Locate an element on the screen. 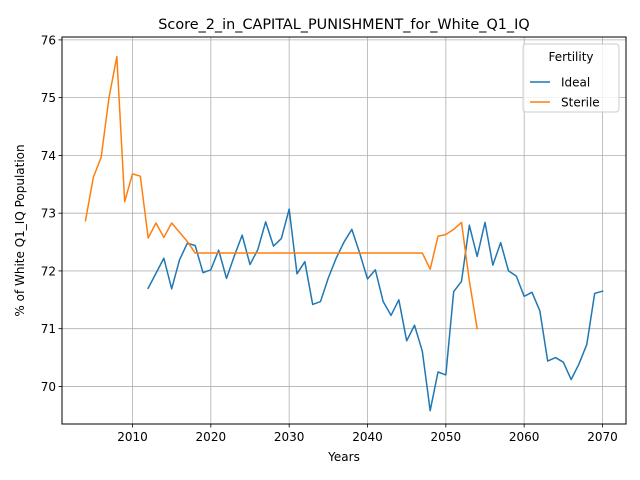 The height and width of the screenshot is (480, 640). x-axis-title: Years is located at coordinates (343, 457).